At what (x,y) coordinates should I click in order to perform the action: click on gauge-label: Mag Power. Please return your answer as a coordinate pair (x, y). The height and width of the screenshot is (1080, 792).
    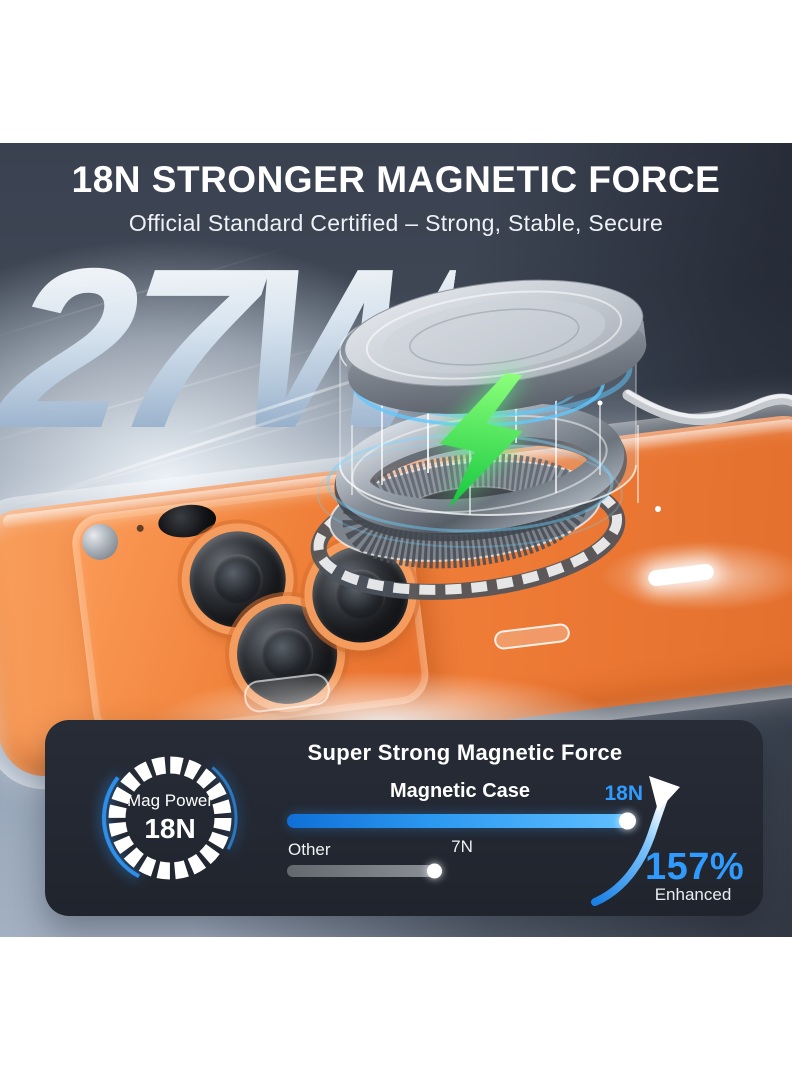
    Looking at the image, I should click on (170, 800).